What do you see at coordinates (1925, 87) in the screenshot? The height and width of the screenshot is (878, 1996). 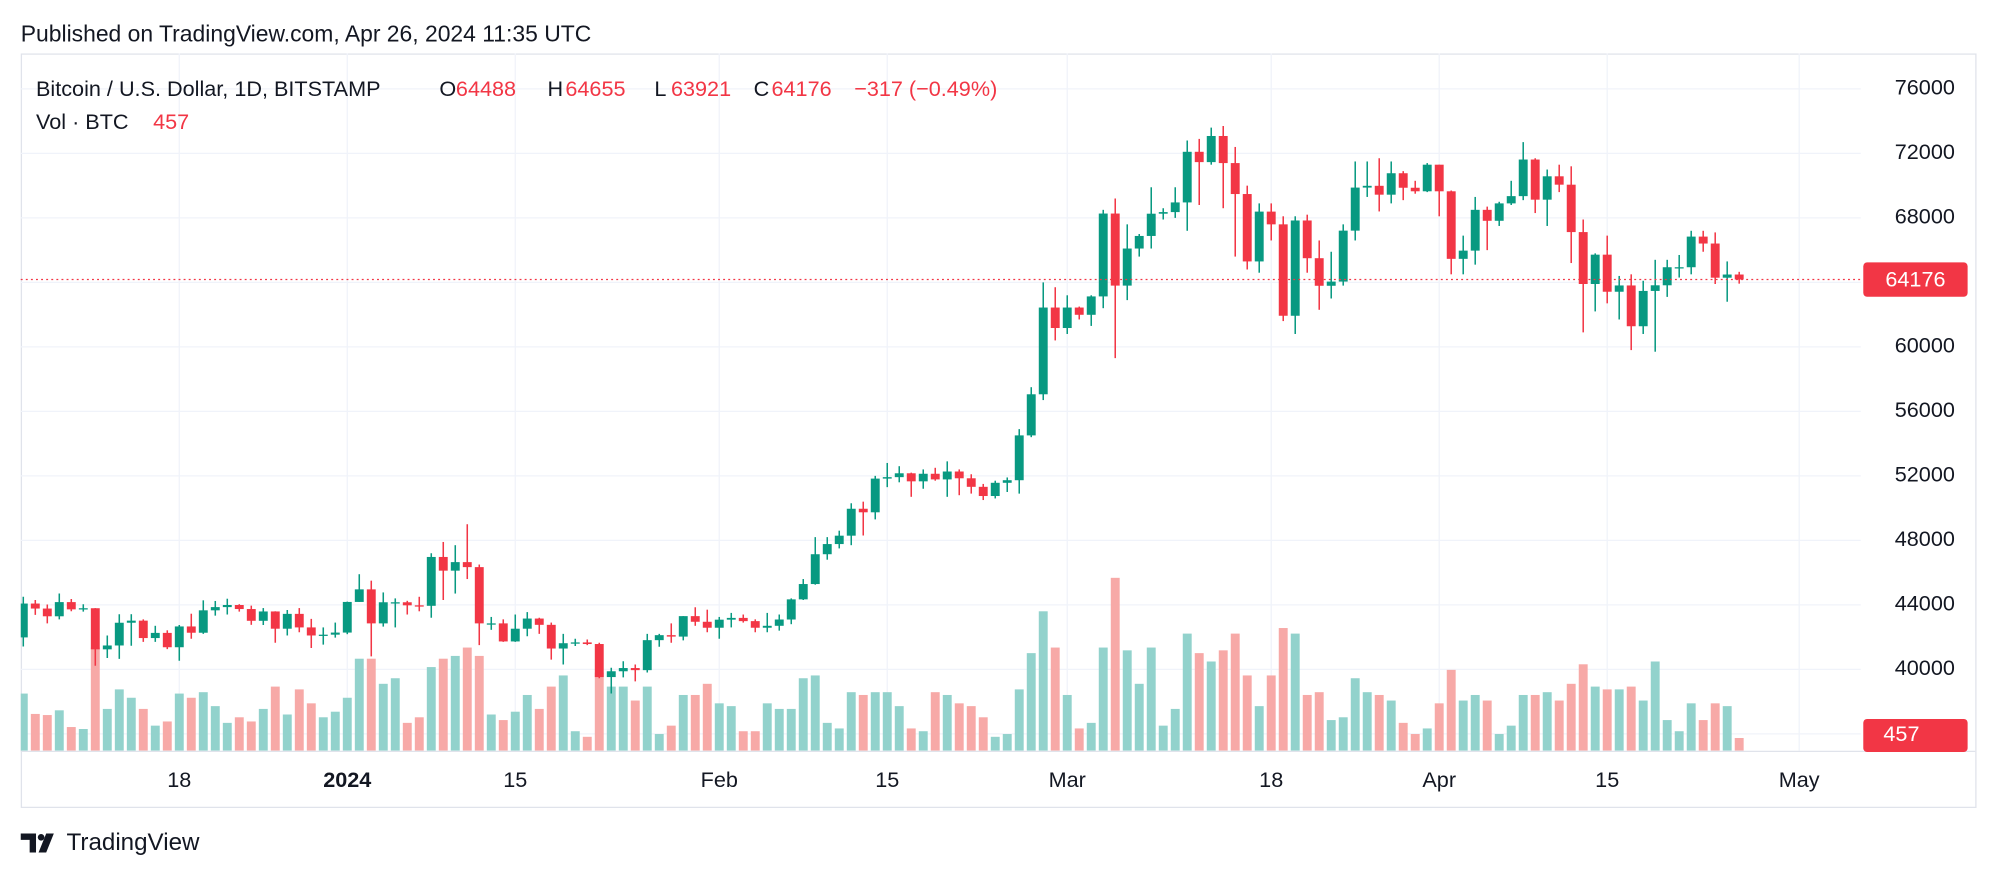 I see `y-tick-label: 76000` at bounding box center [1925, 87].